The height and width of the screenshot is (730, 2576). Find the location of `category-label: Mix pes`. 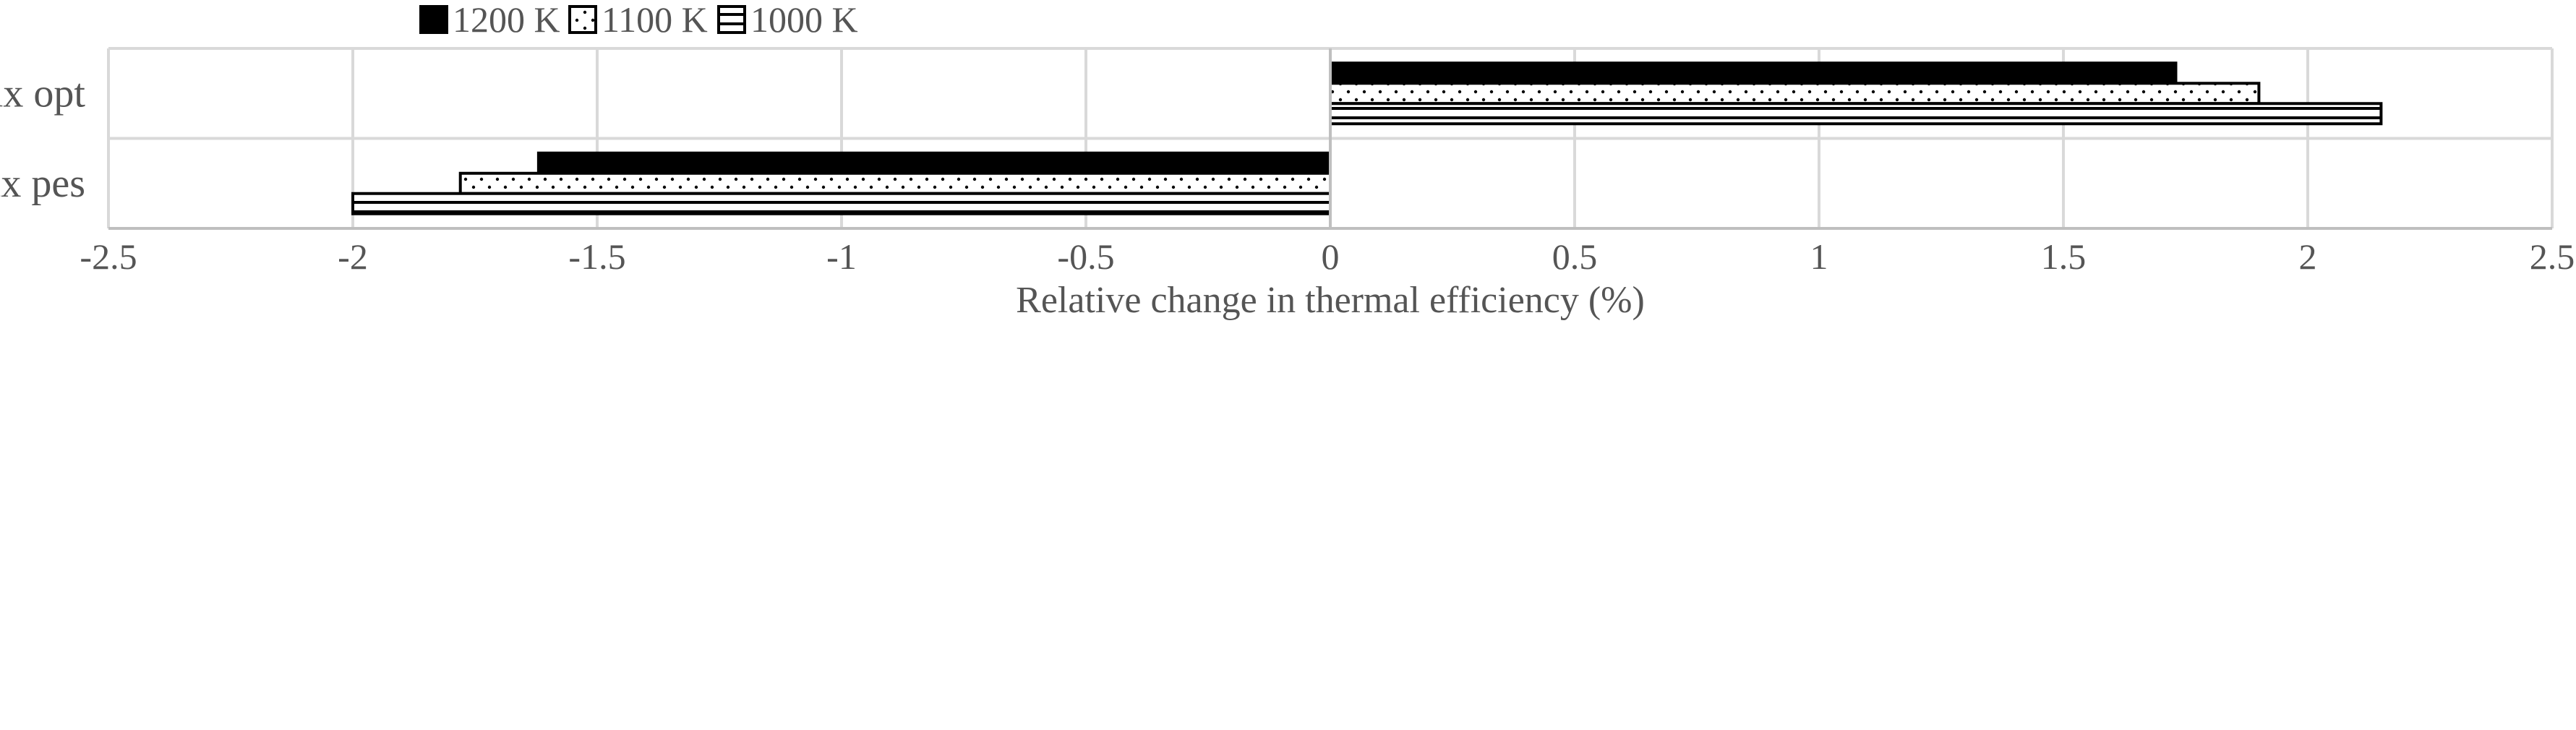

category-label: Mix pes is located at coordinates (42, 183).